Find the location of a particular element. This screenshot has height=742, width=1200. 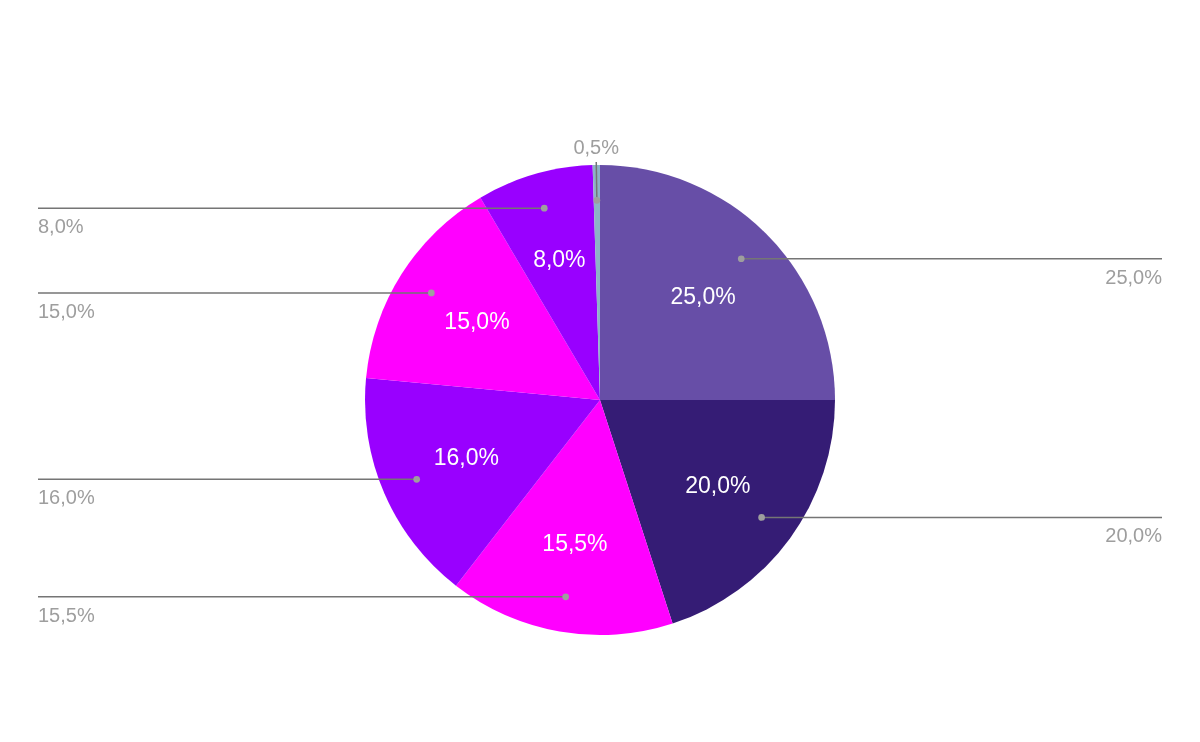

text: 20,0% is located at coordinates (1133, 535).